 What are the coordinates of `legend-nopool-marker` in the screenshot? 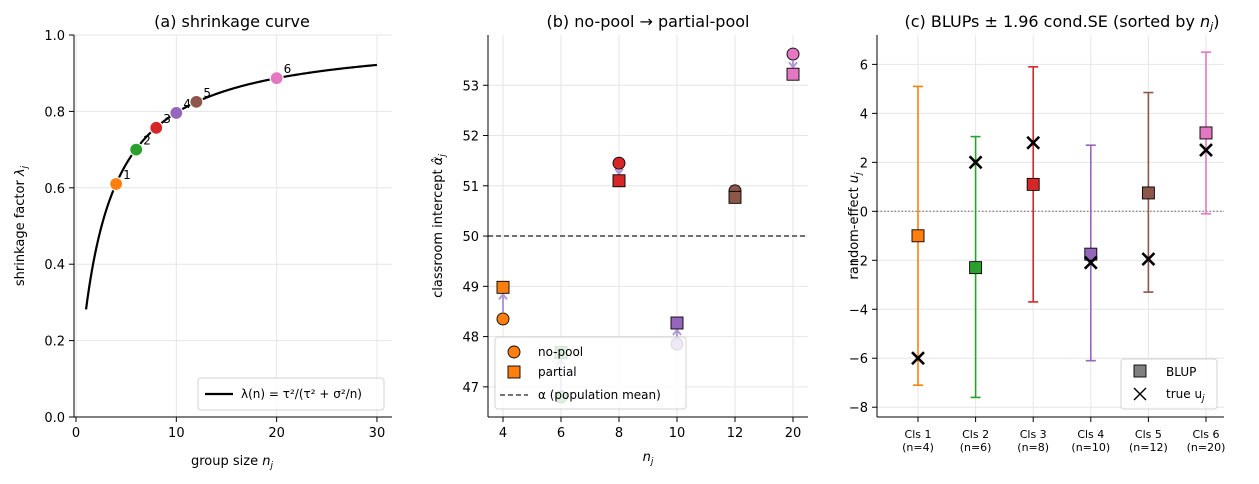 It's located at (514, 352).